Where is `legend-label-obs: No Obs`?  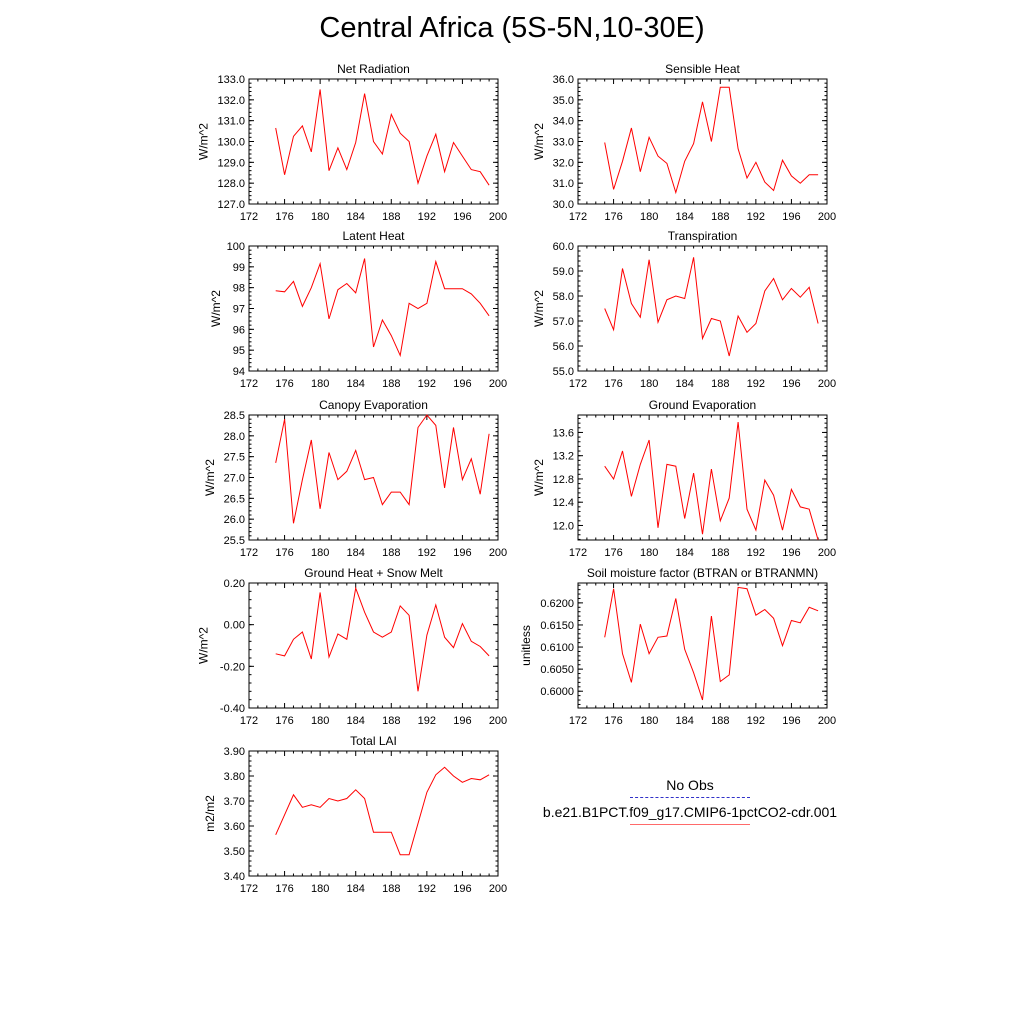
legend-label-obs: No Obs is located at coordinates (690, 785).